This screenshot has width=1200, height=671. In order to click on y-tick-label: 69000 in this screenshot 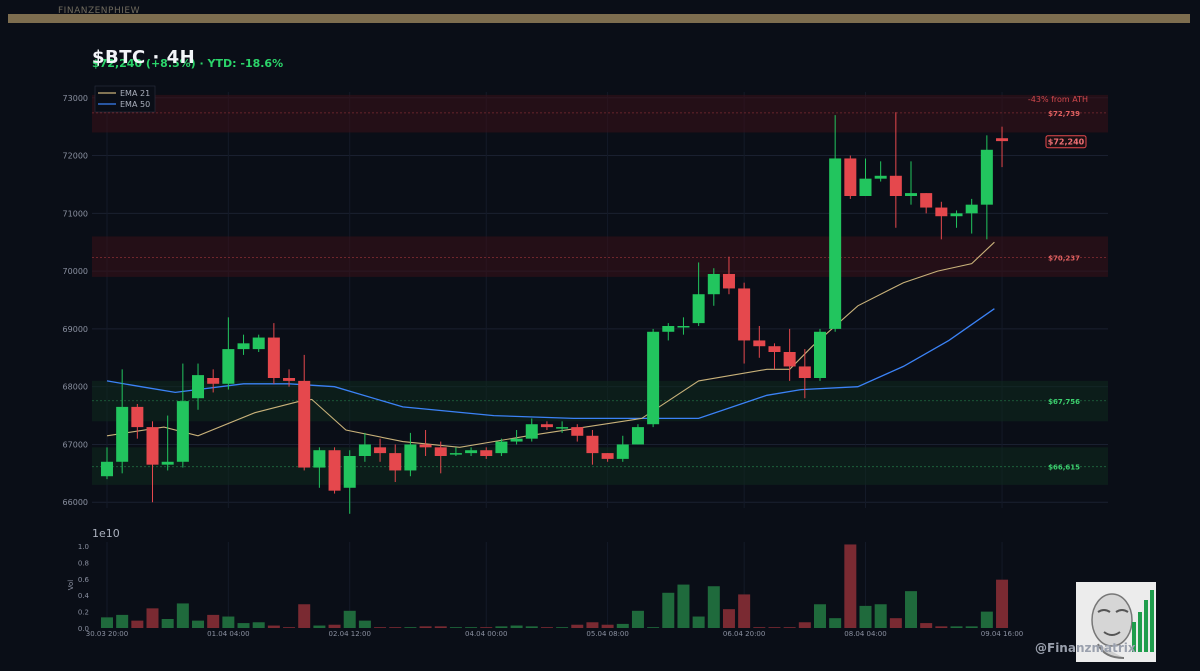, I will do `click(75, 329)`.